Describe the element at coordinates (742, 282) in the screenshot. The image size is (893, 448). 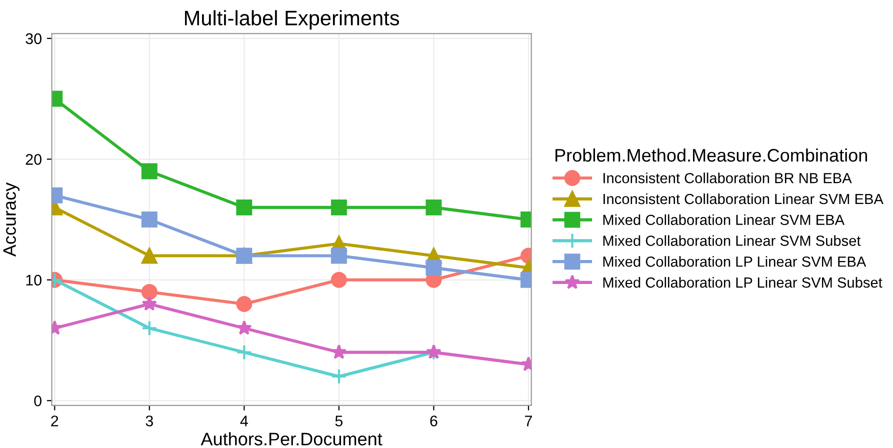
I see `legend-label: Mixed Collaboration LP Linear SVM Subset` at that location.